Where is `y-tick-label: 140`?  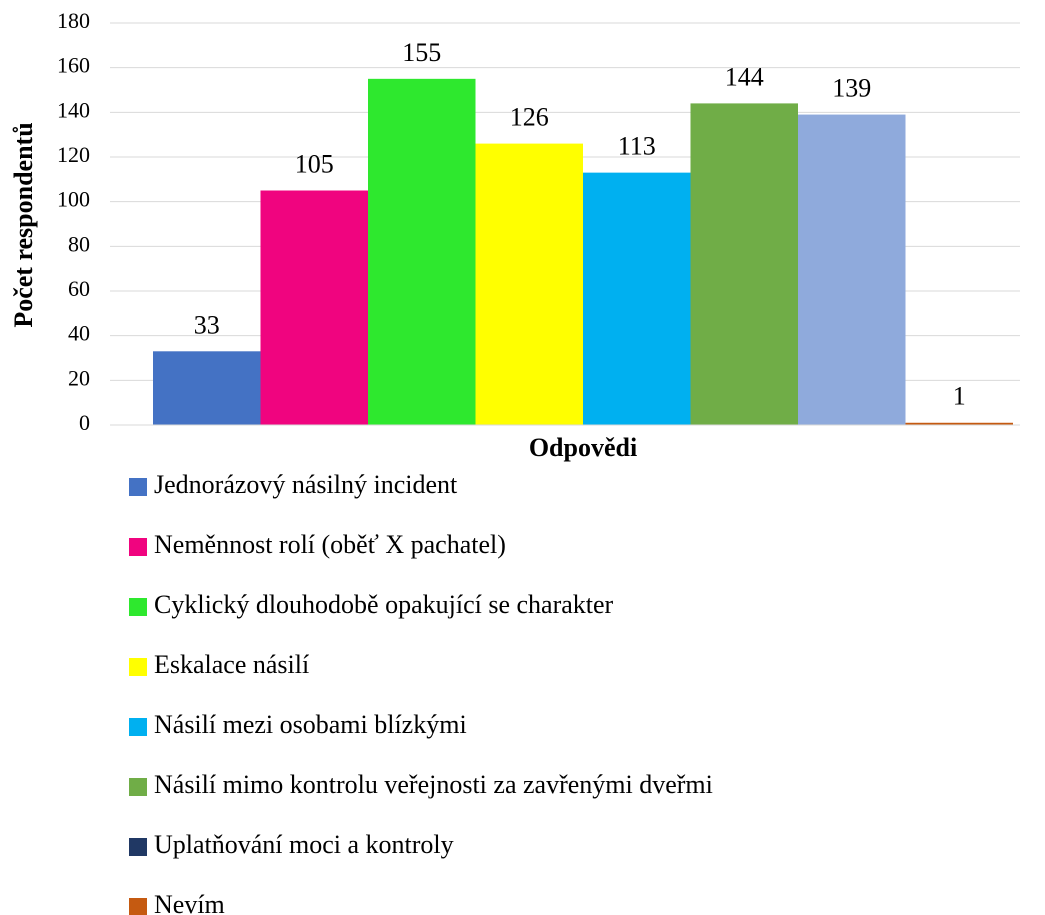
y-tick-label: 140 is located at coordinates (73, 109).